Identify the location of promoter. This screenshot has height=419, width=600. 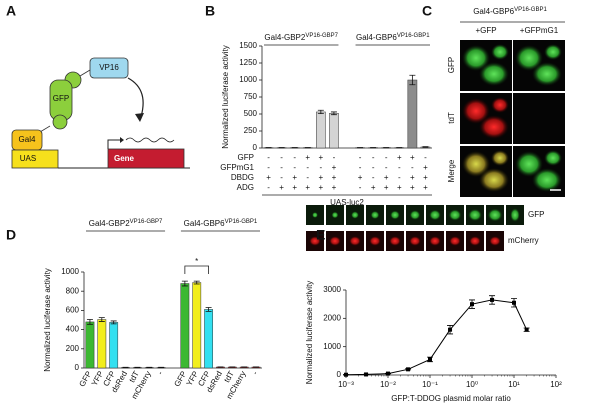
(114, 144).